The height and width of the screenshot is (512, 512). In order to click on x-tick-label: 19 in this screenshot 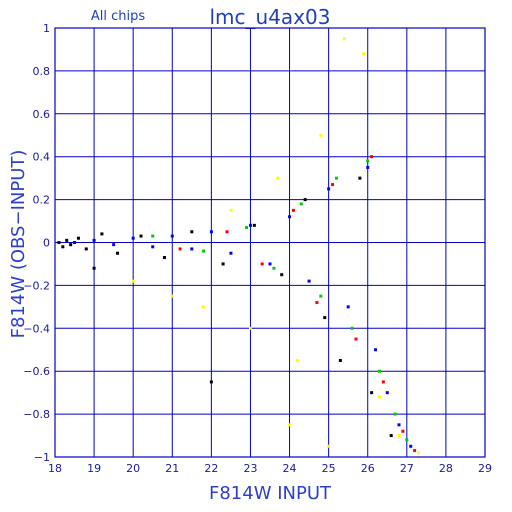, I will do `click(94, 468)`.